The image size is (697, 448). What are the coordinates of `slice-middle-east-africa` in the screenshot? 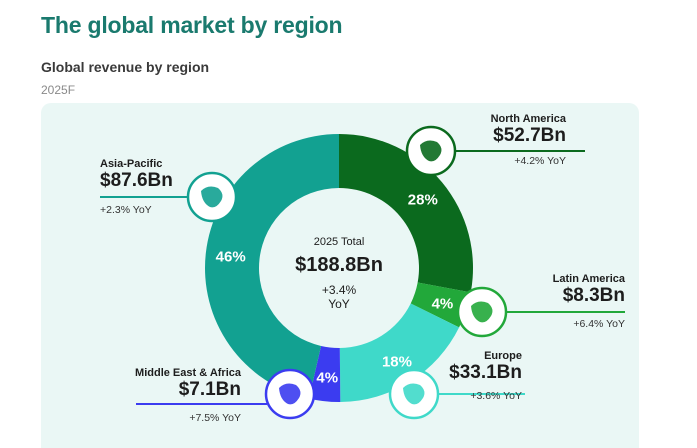 It's located at (324, 373).